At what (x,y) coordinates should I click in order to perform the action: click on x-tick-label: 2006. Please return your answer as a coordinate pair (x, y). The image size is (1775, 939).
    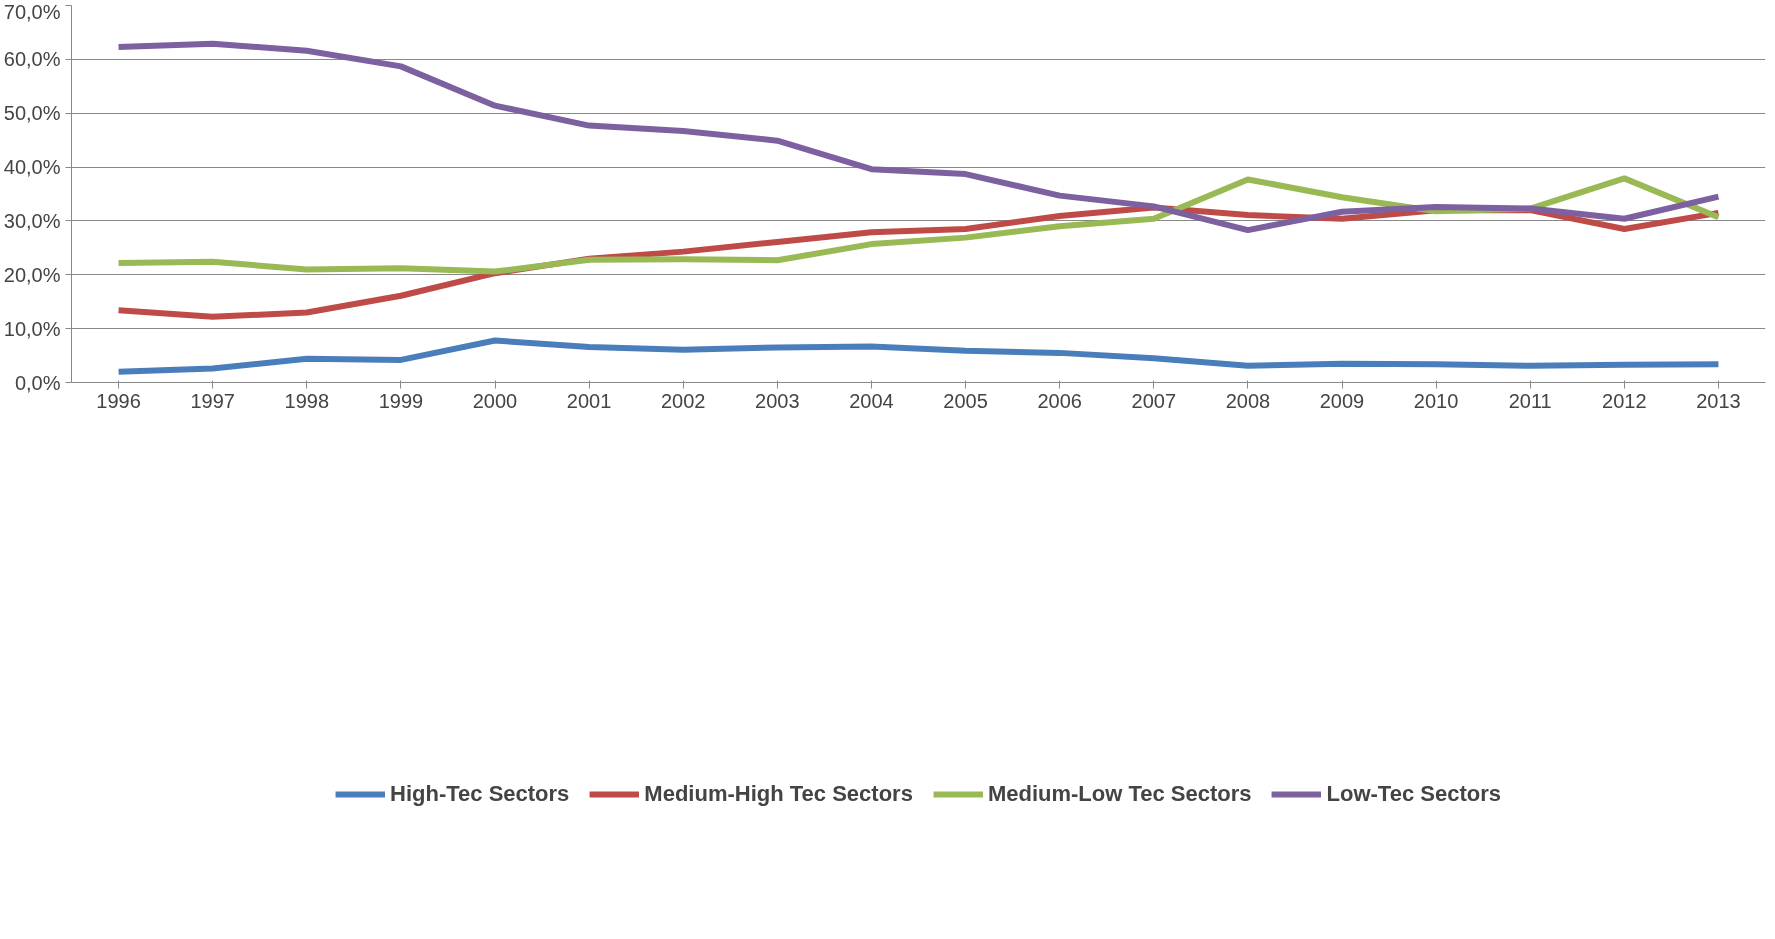
    Looking at the image, I should click on (1059, 400).